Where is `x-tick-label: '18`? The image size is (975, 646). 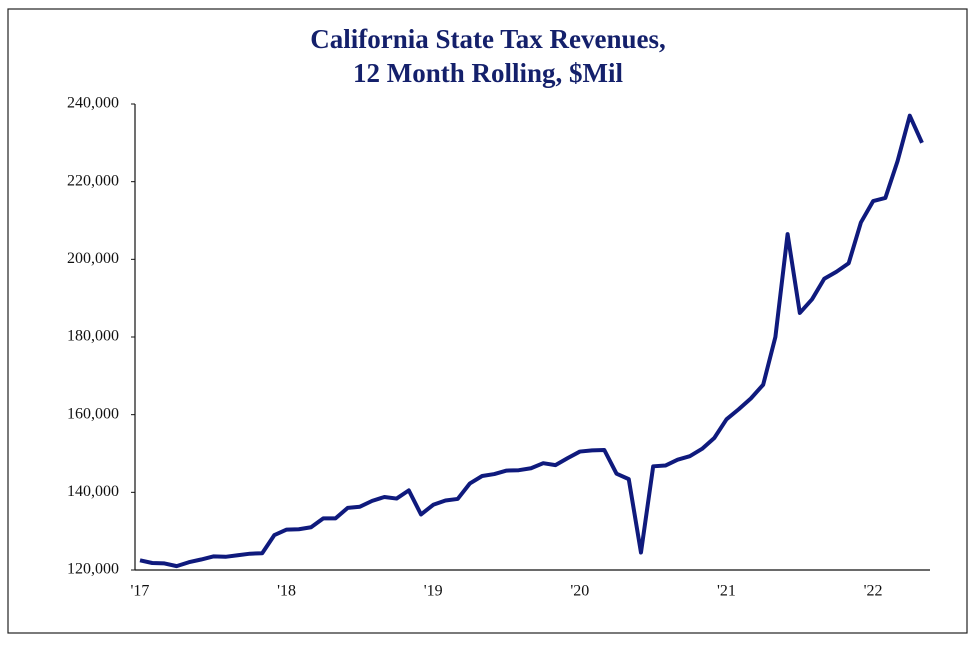 x-tick-label: '18 is located at coordinates (286, 591).